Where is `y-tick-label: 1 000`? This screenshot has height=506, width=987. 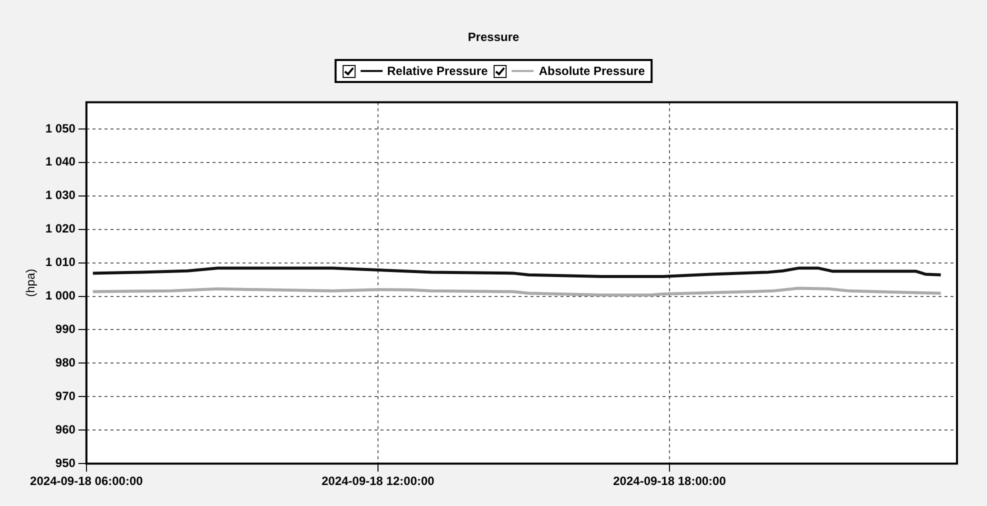 y-tick-label: 1 000 is located at coordinates (60, 295).